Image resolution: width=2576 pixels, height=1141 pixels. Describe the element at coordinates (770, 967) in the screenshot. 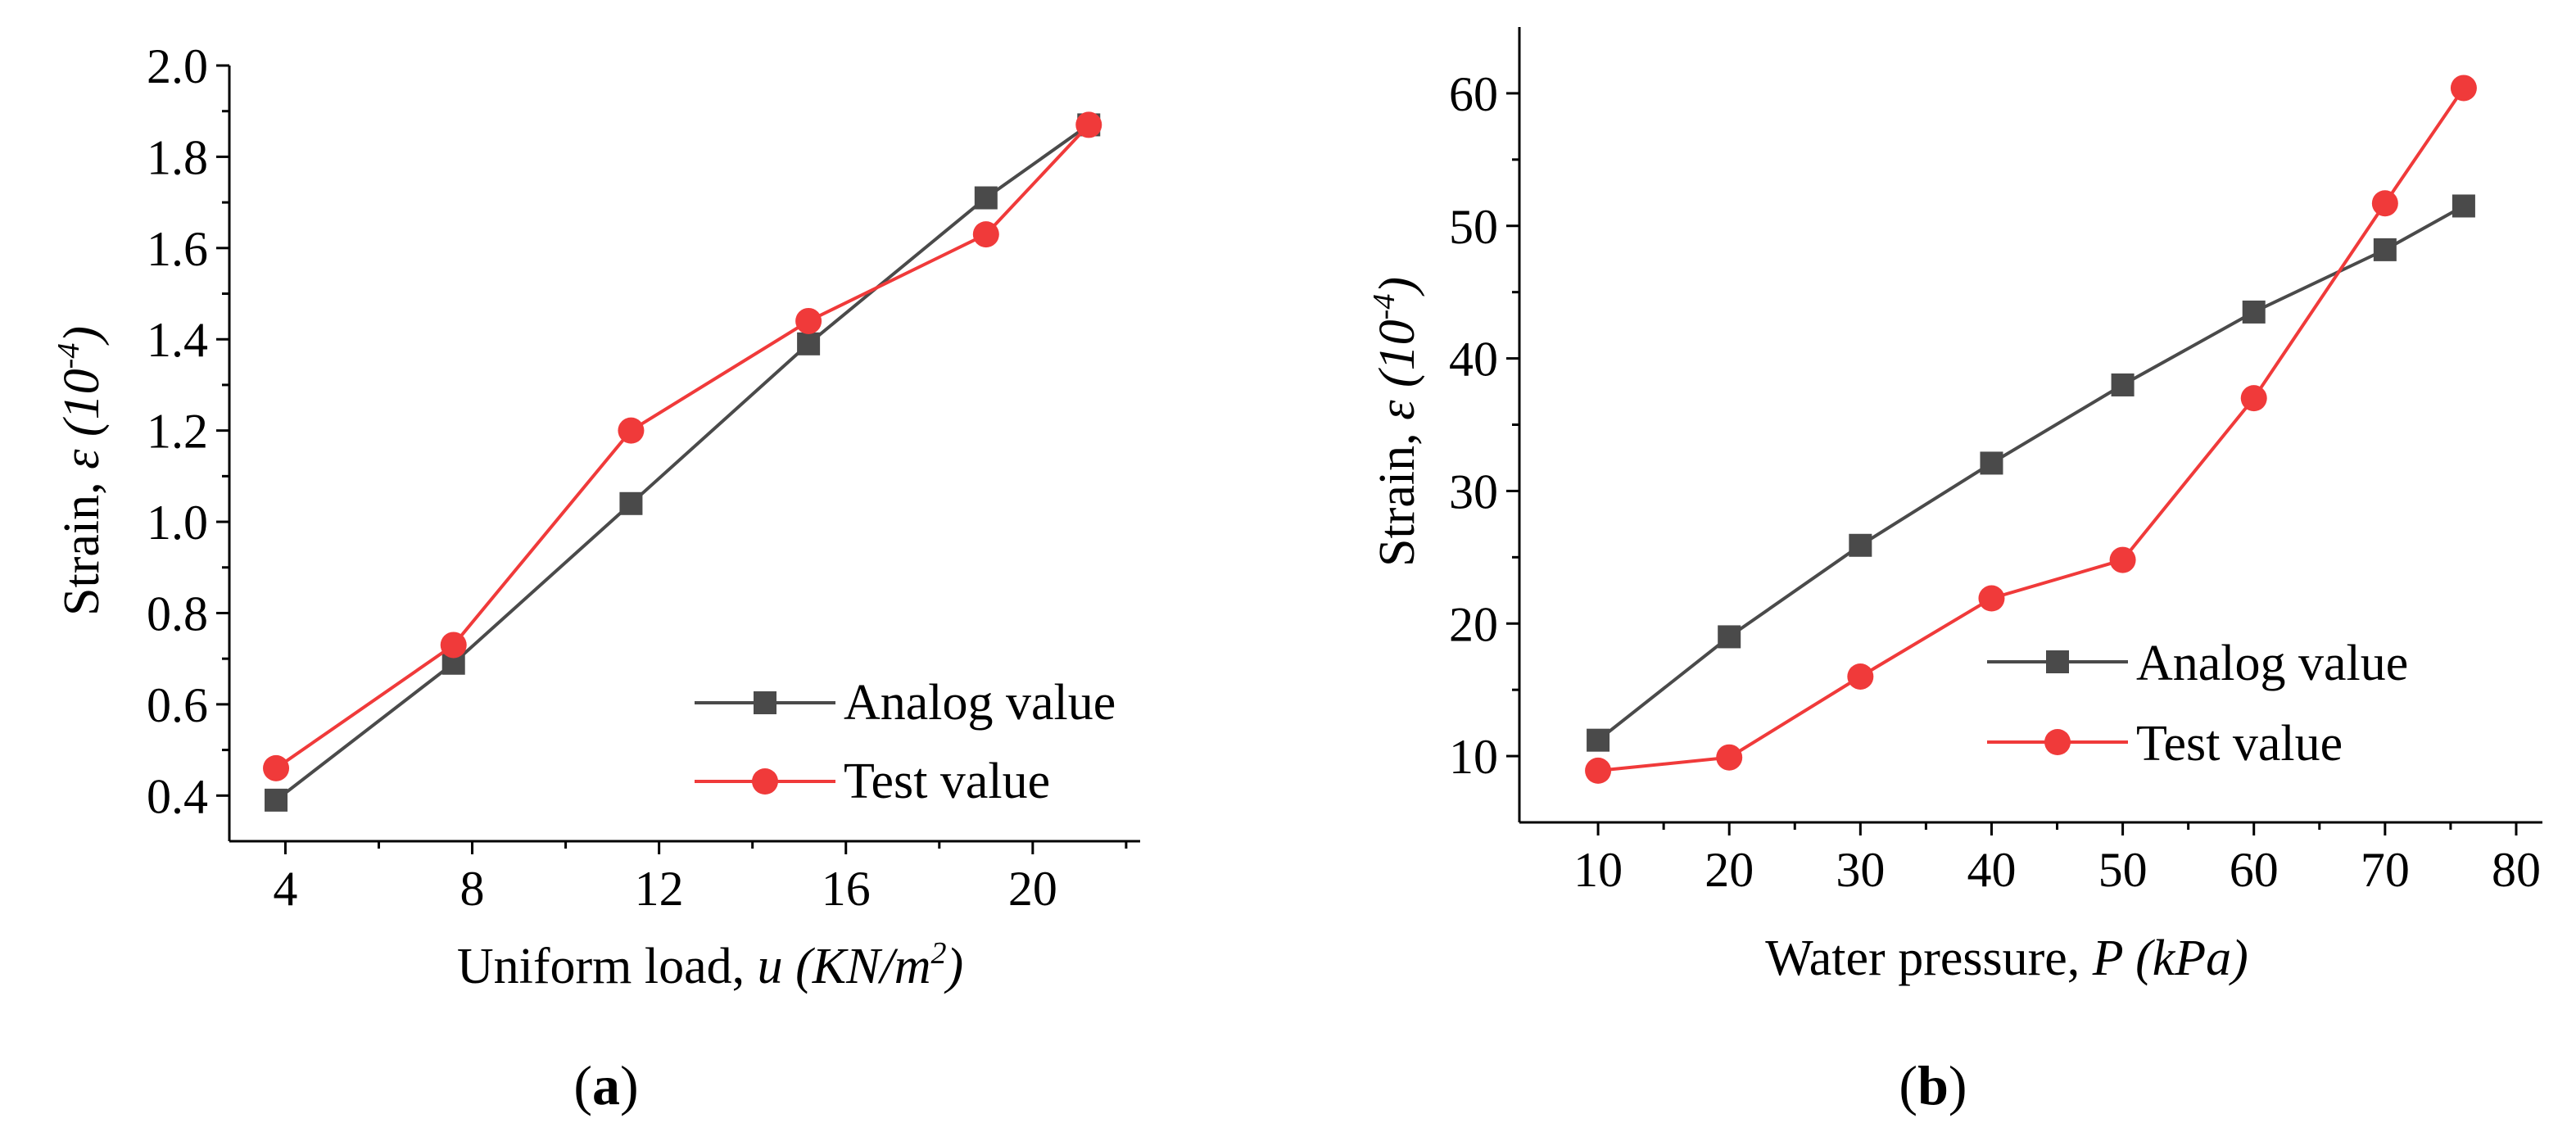

I see `x-axis-variable: u` at that location.